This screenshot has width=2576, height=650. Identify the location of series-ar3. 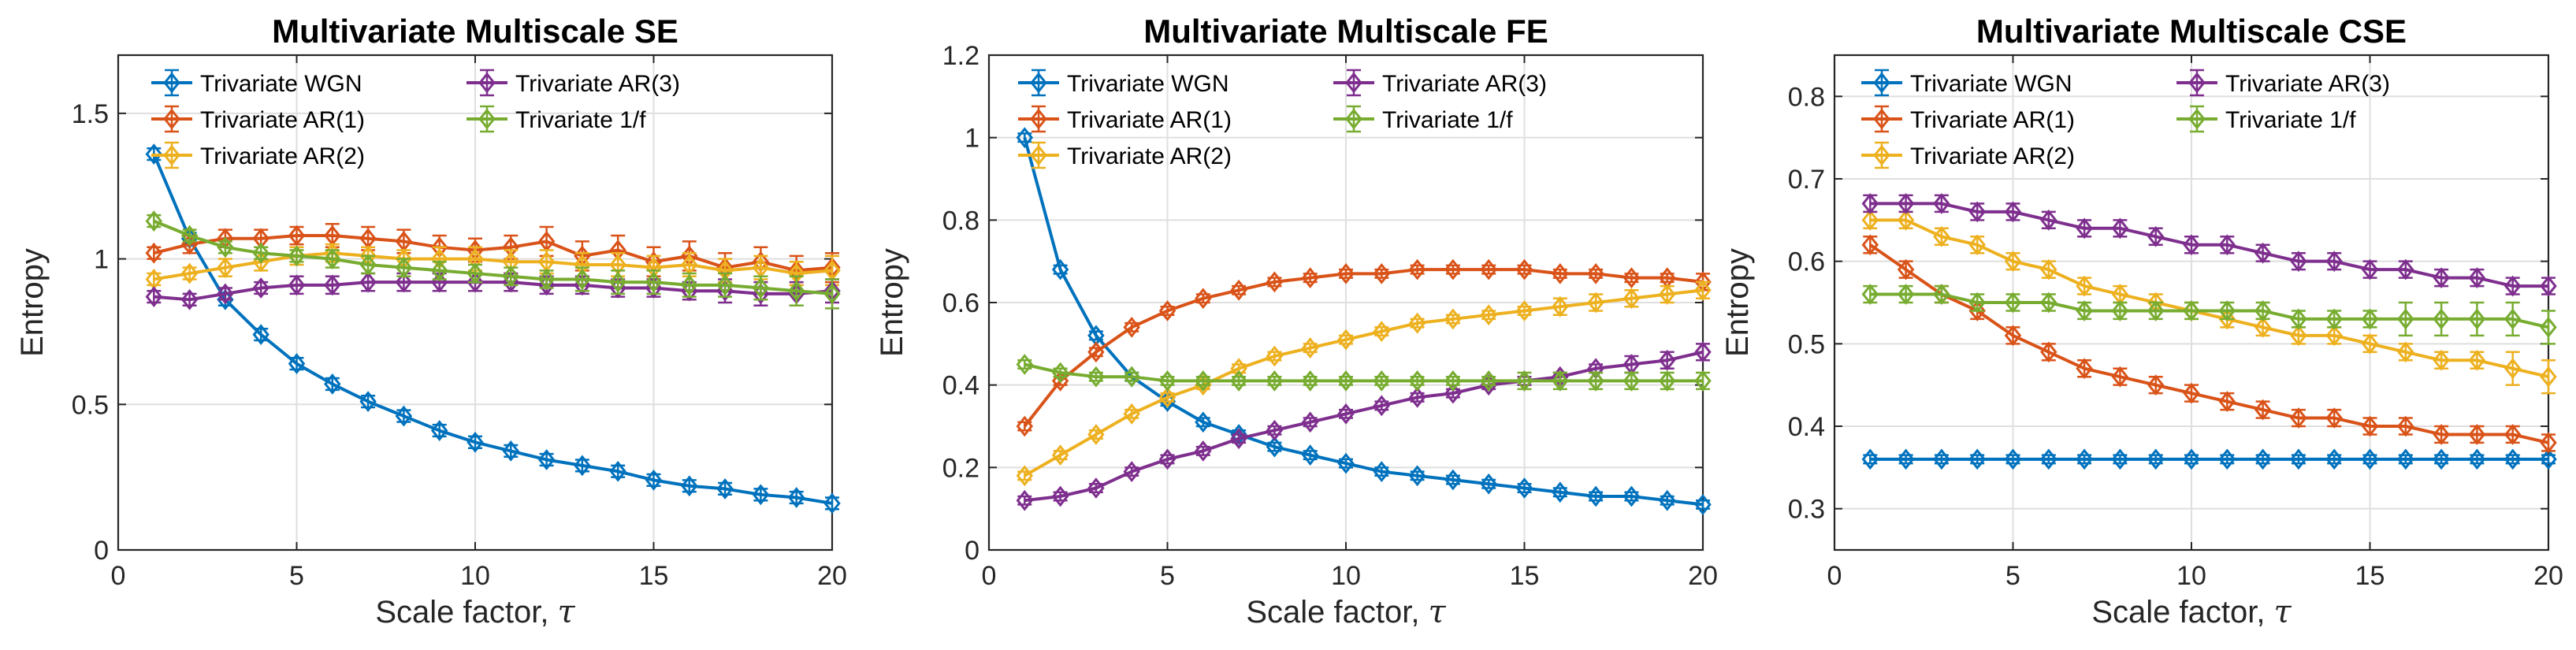
(2209, 244).